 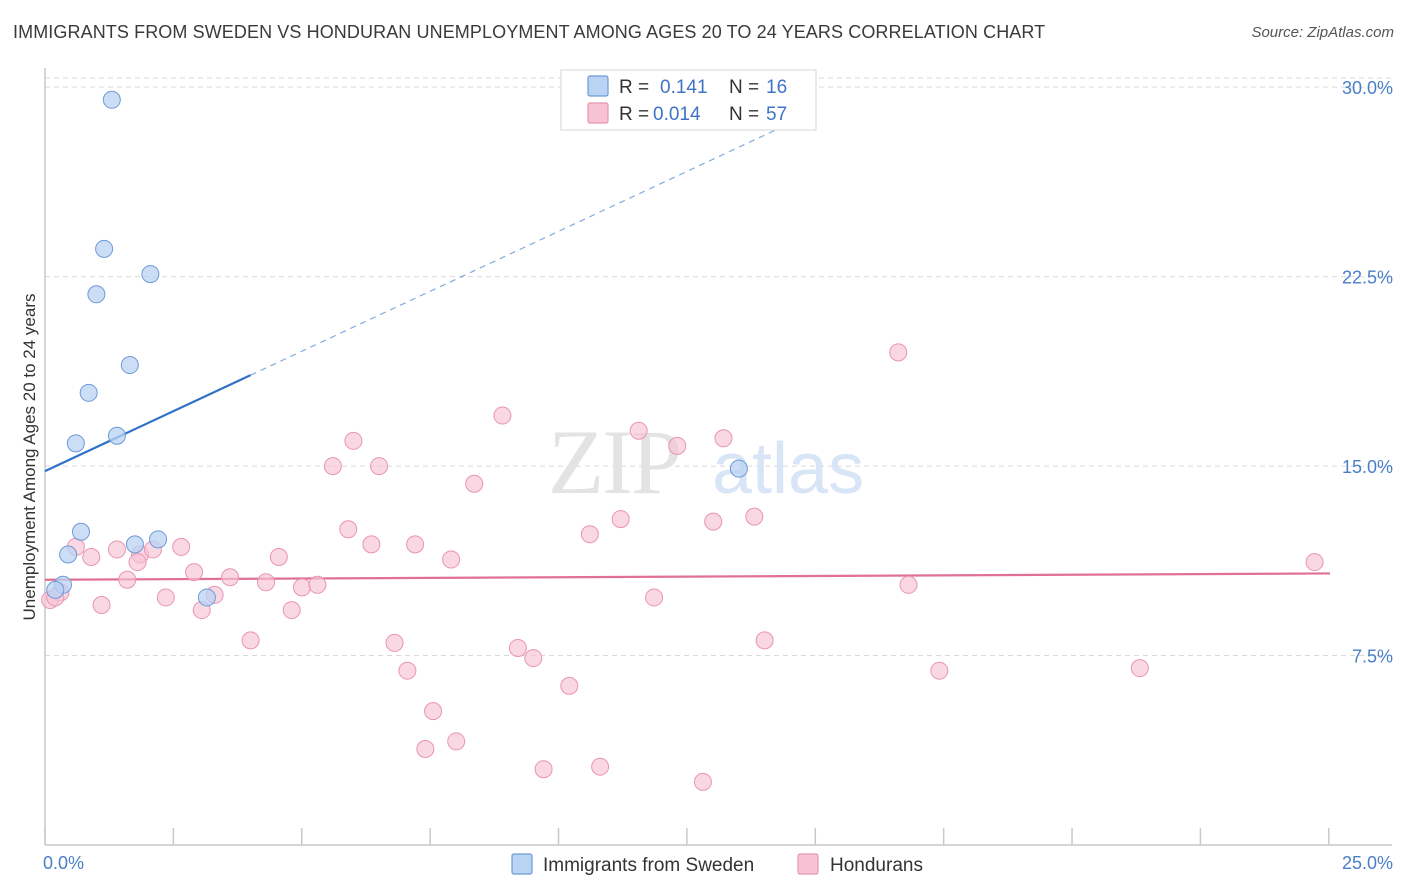 What do you see at coordinates (776, 114) in the screenshot?
I see `legend-n-value-honduras: 57` at bounding box center [776, 114].